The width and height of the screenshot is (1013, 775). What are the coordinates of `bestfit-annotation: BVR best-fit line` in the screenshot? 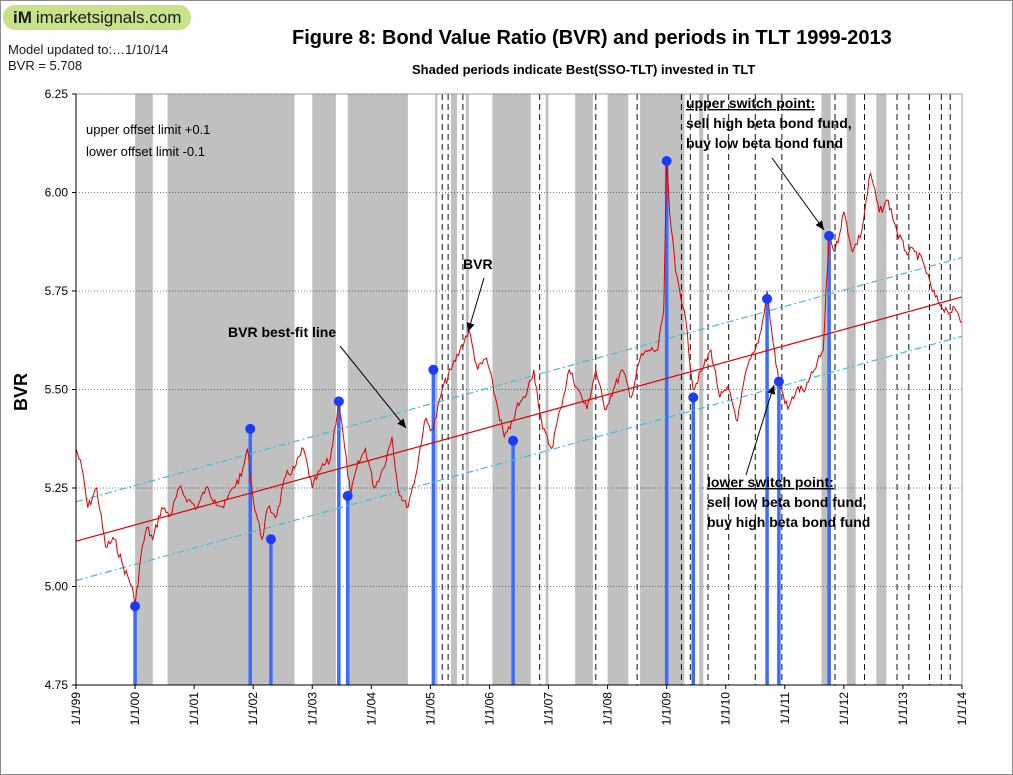 It's located at (282, 332).